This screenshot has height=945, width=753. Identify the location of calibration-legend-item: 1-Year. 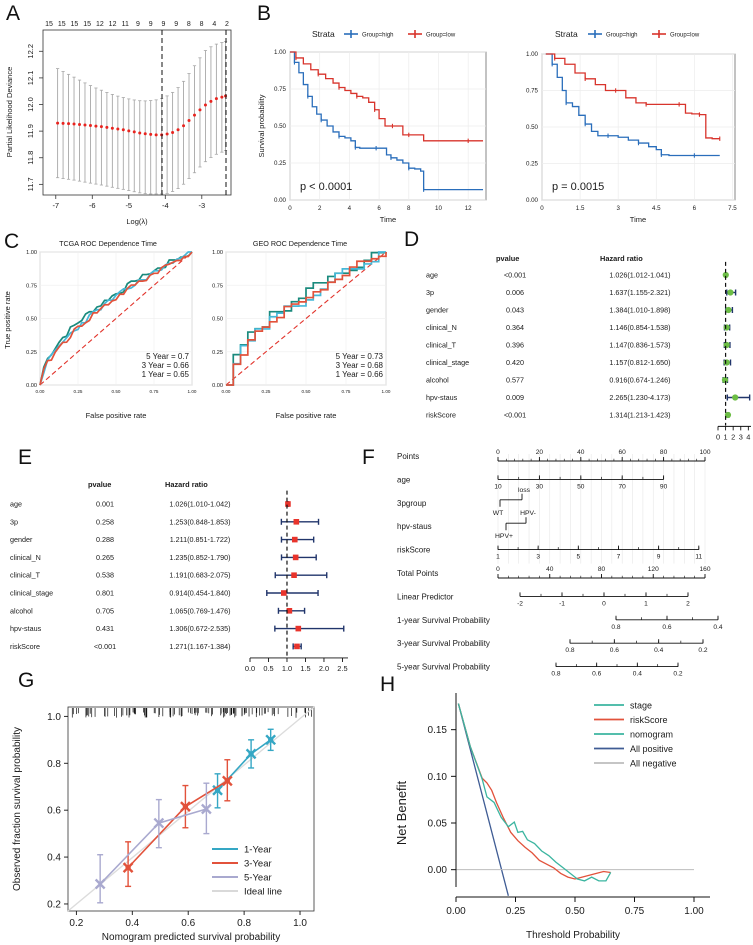
(258, 850).